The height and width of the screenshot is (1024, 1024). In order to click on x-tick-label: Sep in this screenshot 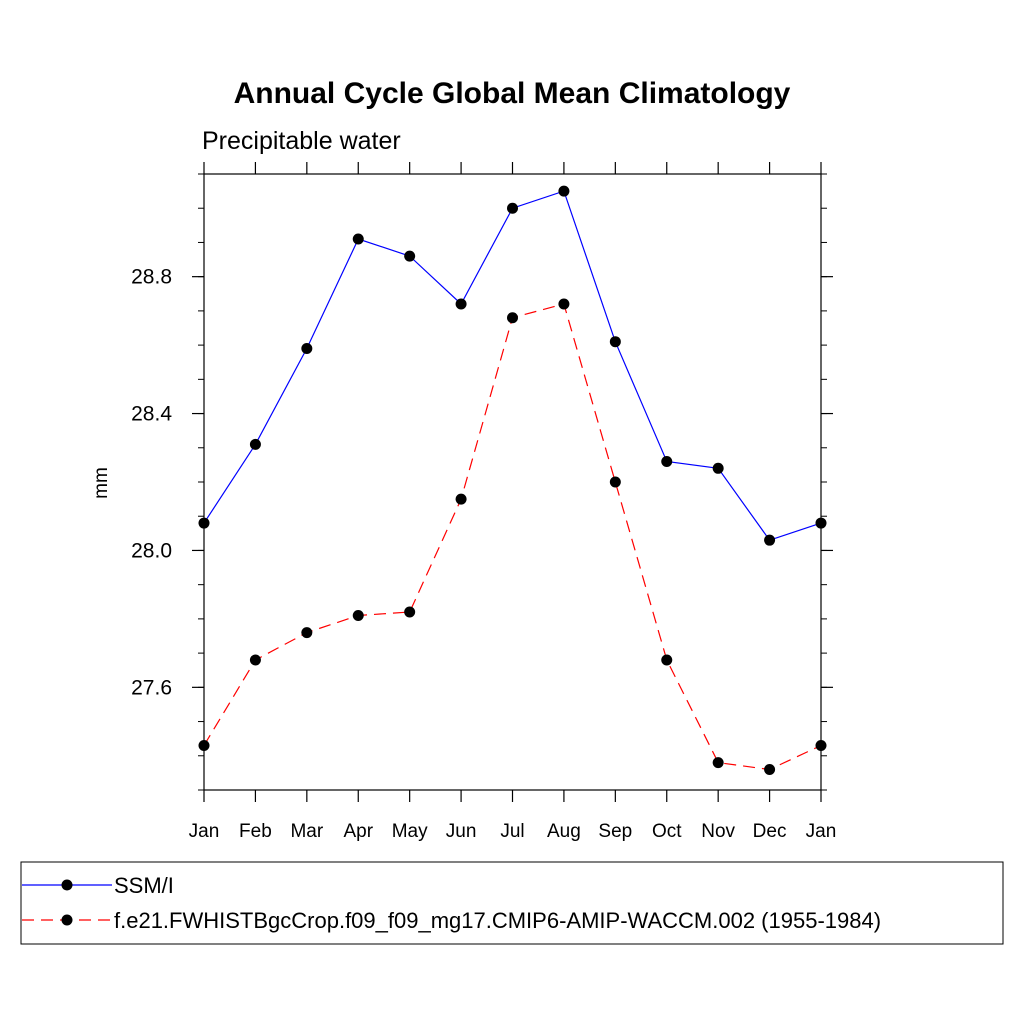, I will do `click(615, 831)`.